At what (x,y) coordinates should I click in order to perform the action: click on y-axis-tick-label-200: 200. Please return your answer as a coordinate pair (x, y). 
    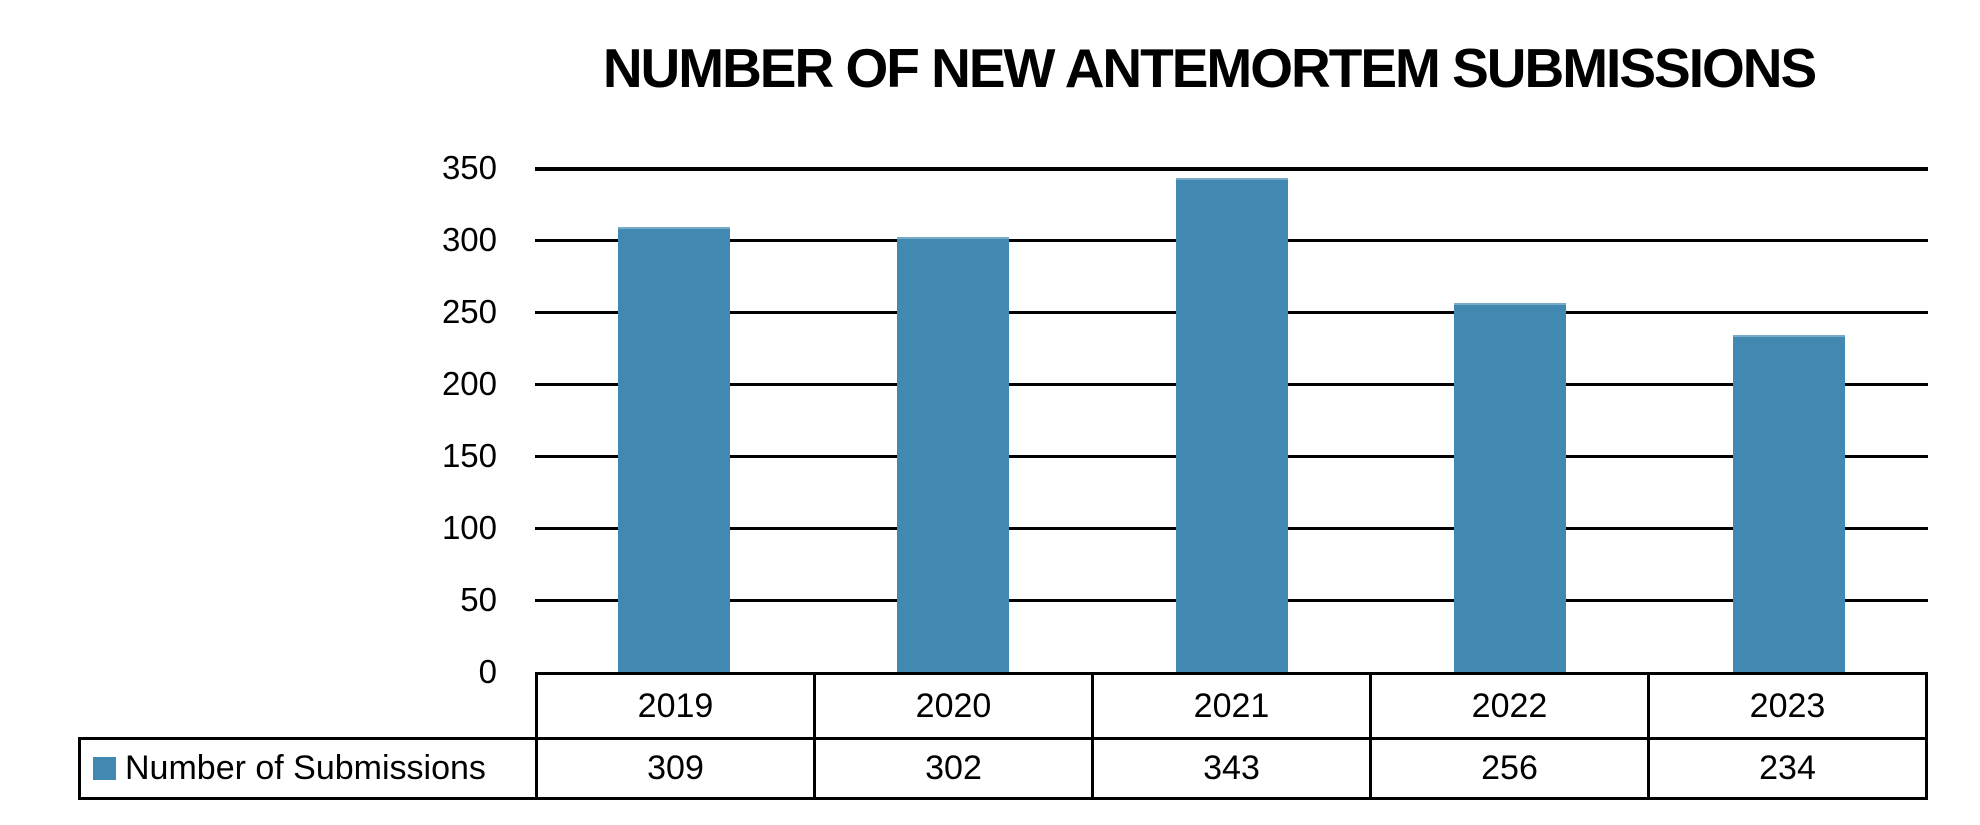
    Looking at the image, I should click on (469, 383).